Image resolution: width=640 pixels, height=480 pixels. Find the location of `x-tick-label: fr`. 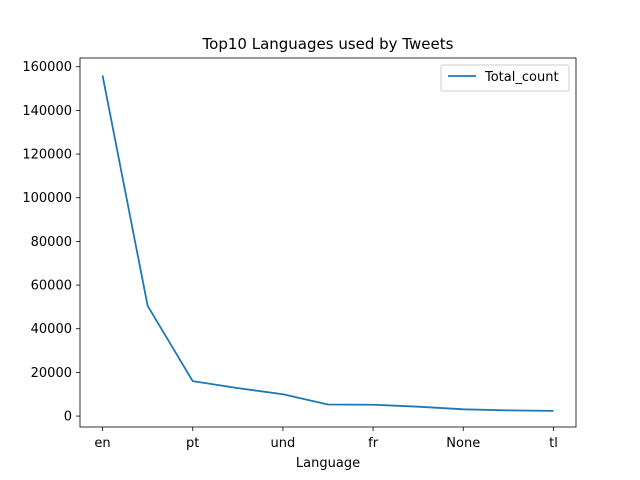

x-tick-label: fr is located at coordinates (373, 443).